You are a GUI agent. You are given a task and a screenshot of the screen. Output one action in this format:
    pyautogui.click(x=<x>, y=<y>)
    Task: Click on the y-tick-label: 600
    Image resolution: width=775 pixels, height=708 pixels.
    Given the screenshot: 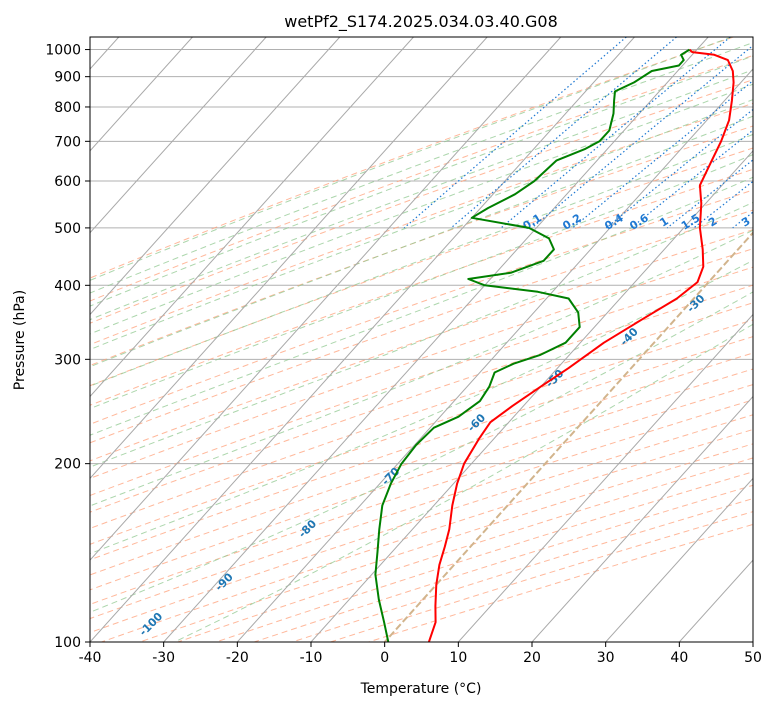 What is the action you would take?
    pyautogui.click(x=67, y=182)
    